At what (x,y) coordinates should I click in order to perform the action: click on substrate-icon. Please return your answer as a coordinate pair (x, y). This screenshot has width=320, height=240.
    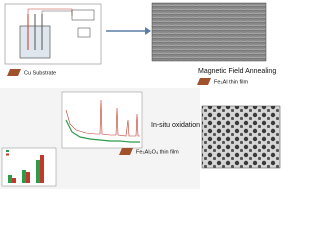
    Looking at the image, I should click on (14, 72).